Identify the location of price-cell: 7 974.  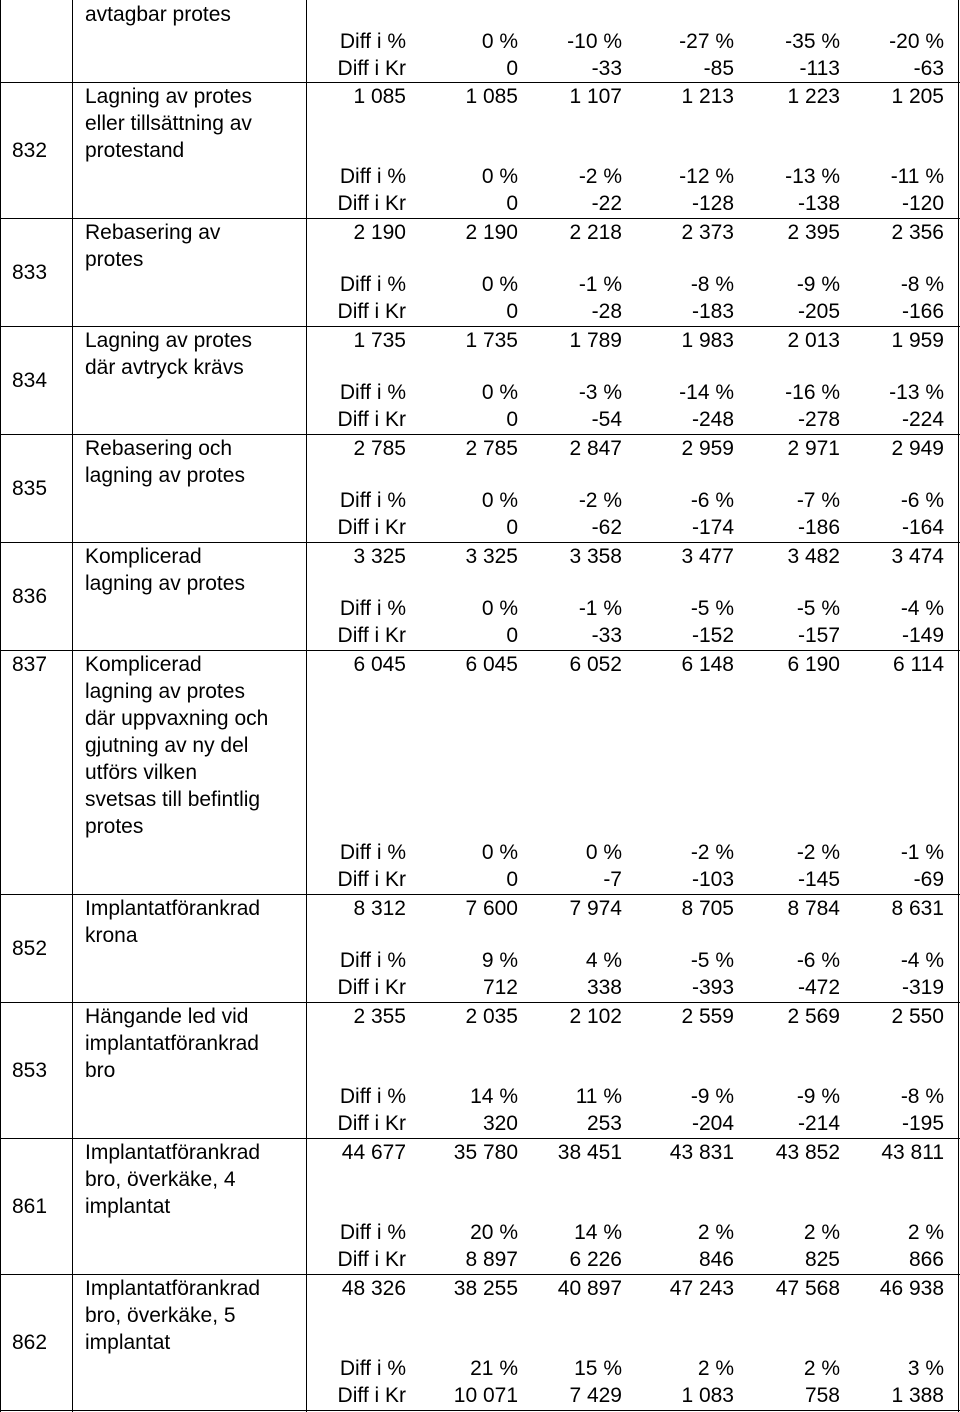
(595, 908).